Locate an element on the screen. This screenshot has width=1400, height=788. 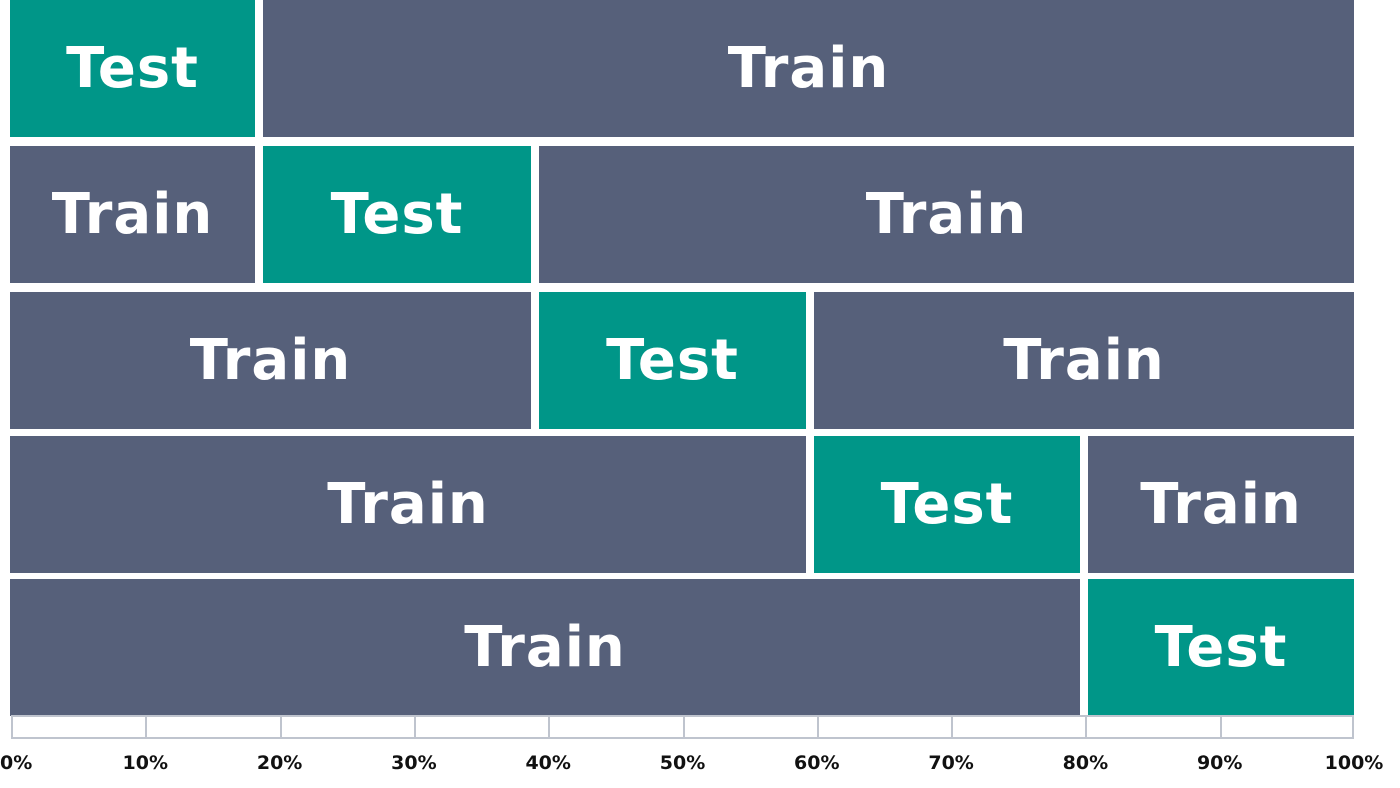
fold-5-test-segment: Test is located at coordinates (1221, 647).